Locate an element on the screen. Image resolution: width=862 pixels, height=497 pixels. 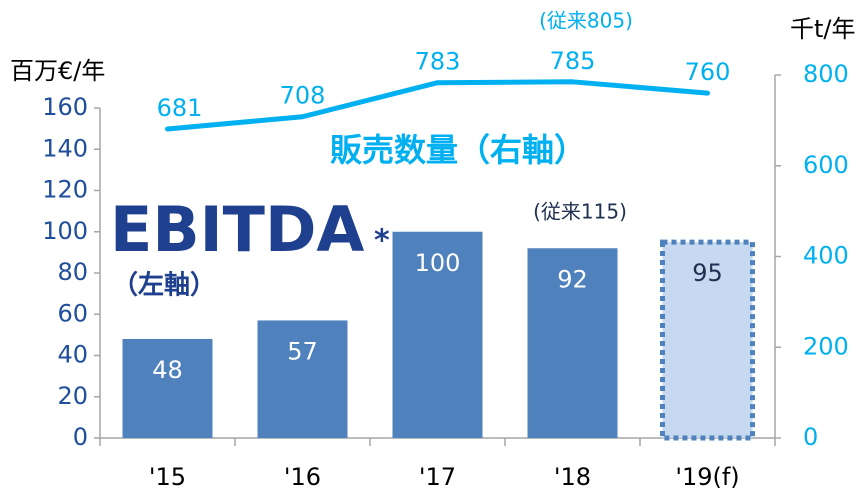
y-tick-label: 100 is located at coordinates (65, 231).